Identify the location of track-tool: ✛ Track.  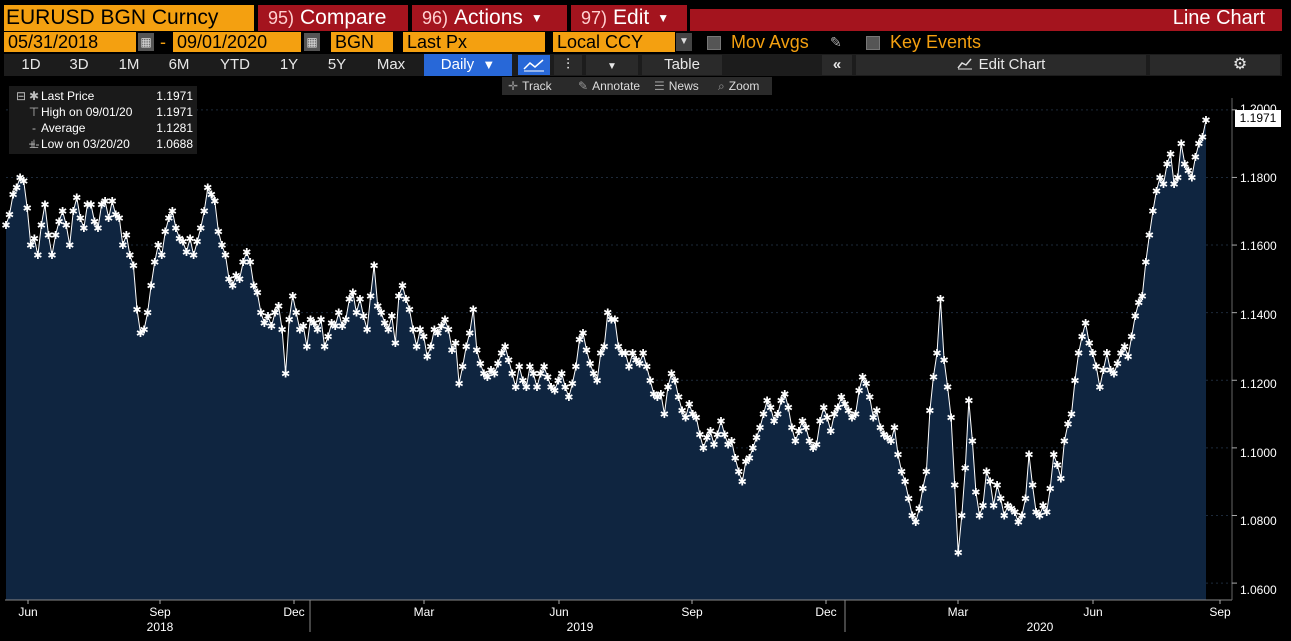
(530, 86).